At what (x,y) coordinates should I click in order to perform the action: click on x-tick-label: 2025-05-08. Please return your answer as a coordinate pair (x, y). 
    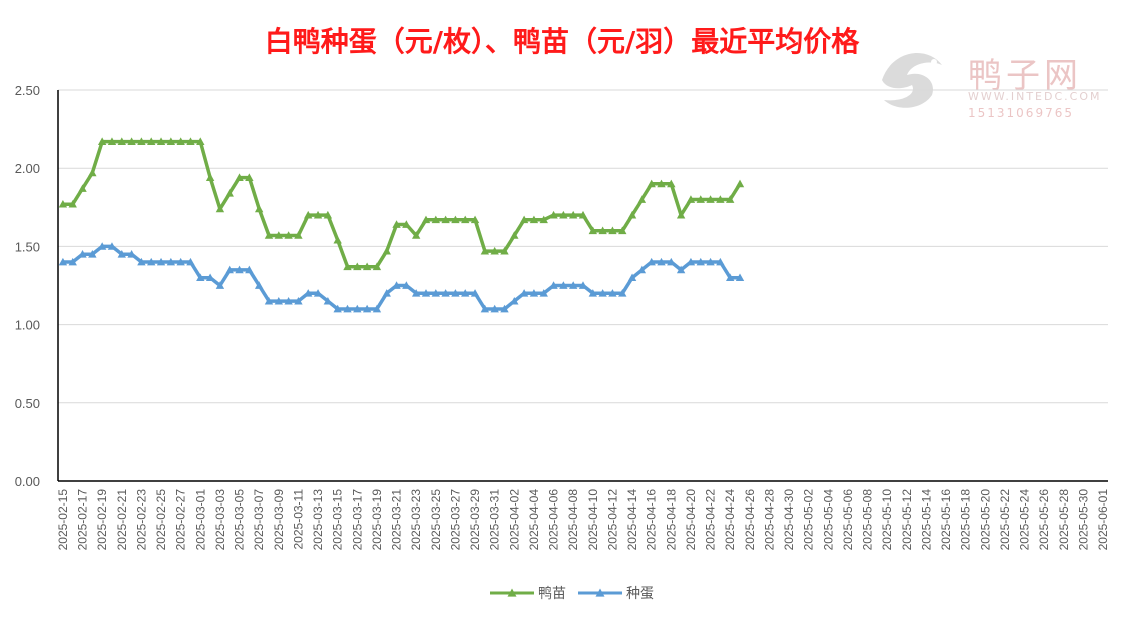
    Looking at the image, I should click on (868, 520).